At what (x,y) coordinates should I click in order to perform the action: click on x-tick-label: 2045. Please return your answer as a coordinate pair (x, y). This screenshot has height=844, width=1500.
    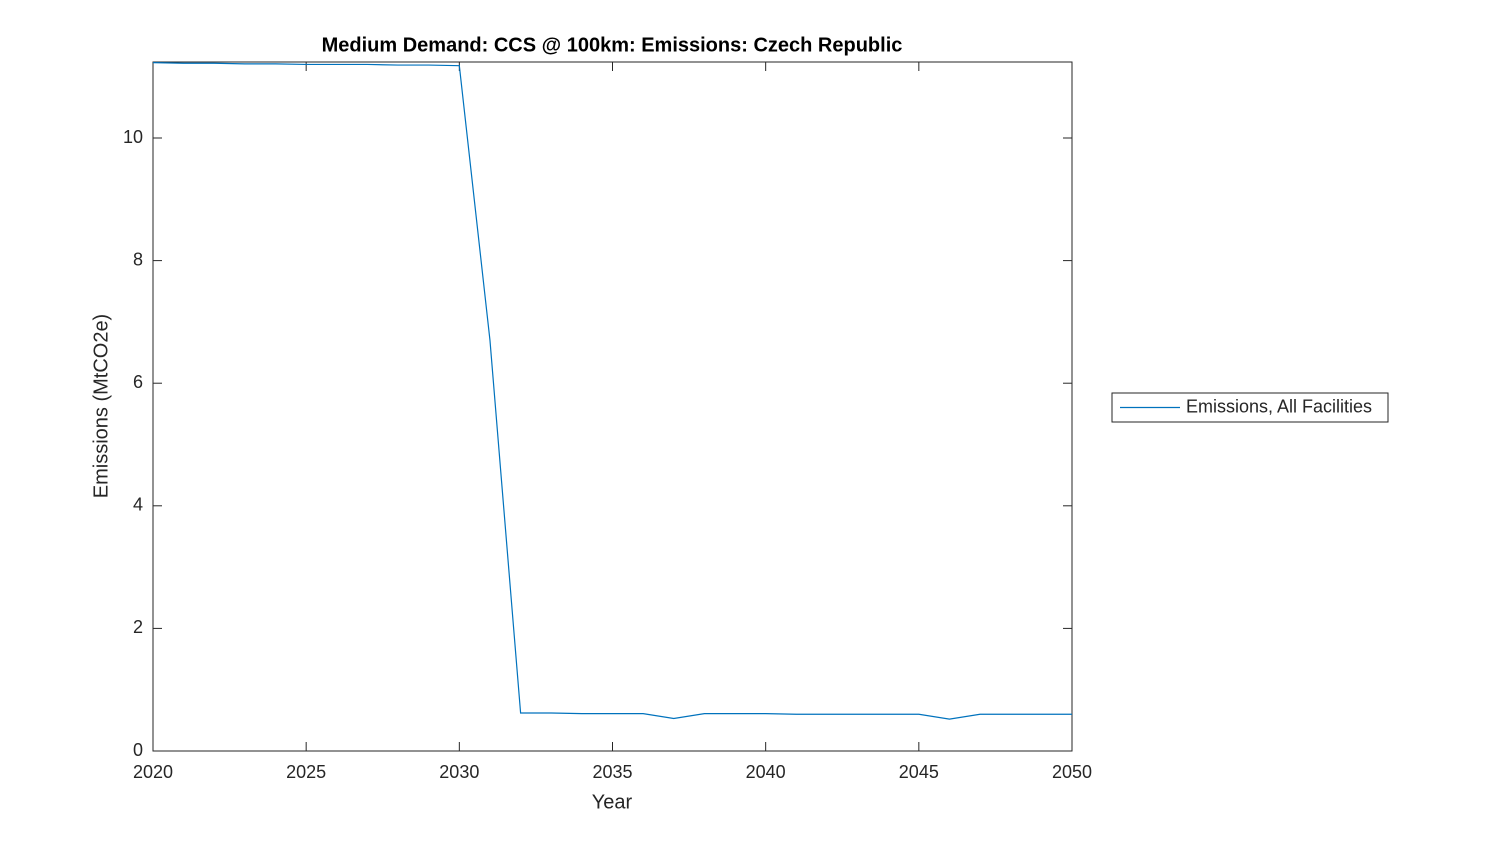
    Looking at the image, I should click on (919, 772).